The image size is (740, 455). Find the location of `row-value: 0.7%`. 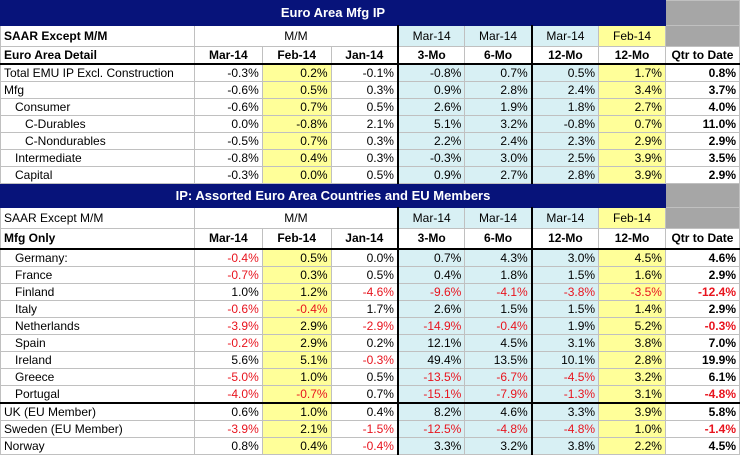

row-value: 0.7% is located at coordinates (431, 257).